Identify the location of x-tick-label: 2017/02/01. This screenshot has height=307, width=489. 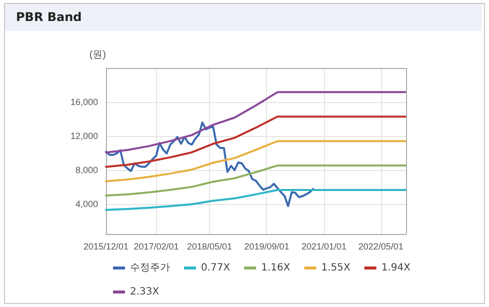
(156, 247).